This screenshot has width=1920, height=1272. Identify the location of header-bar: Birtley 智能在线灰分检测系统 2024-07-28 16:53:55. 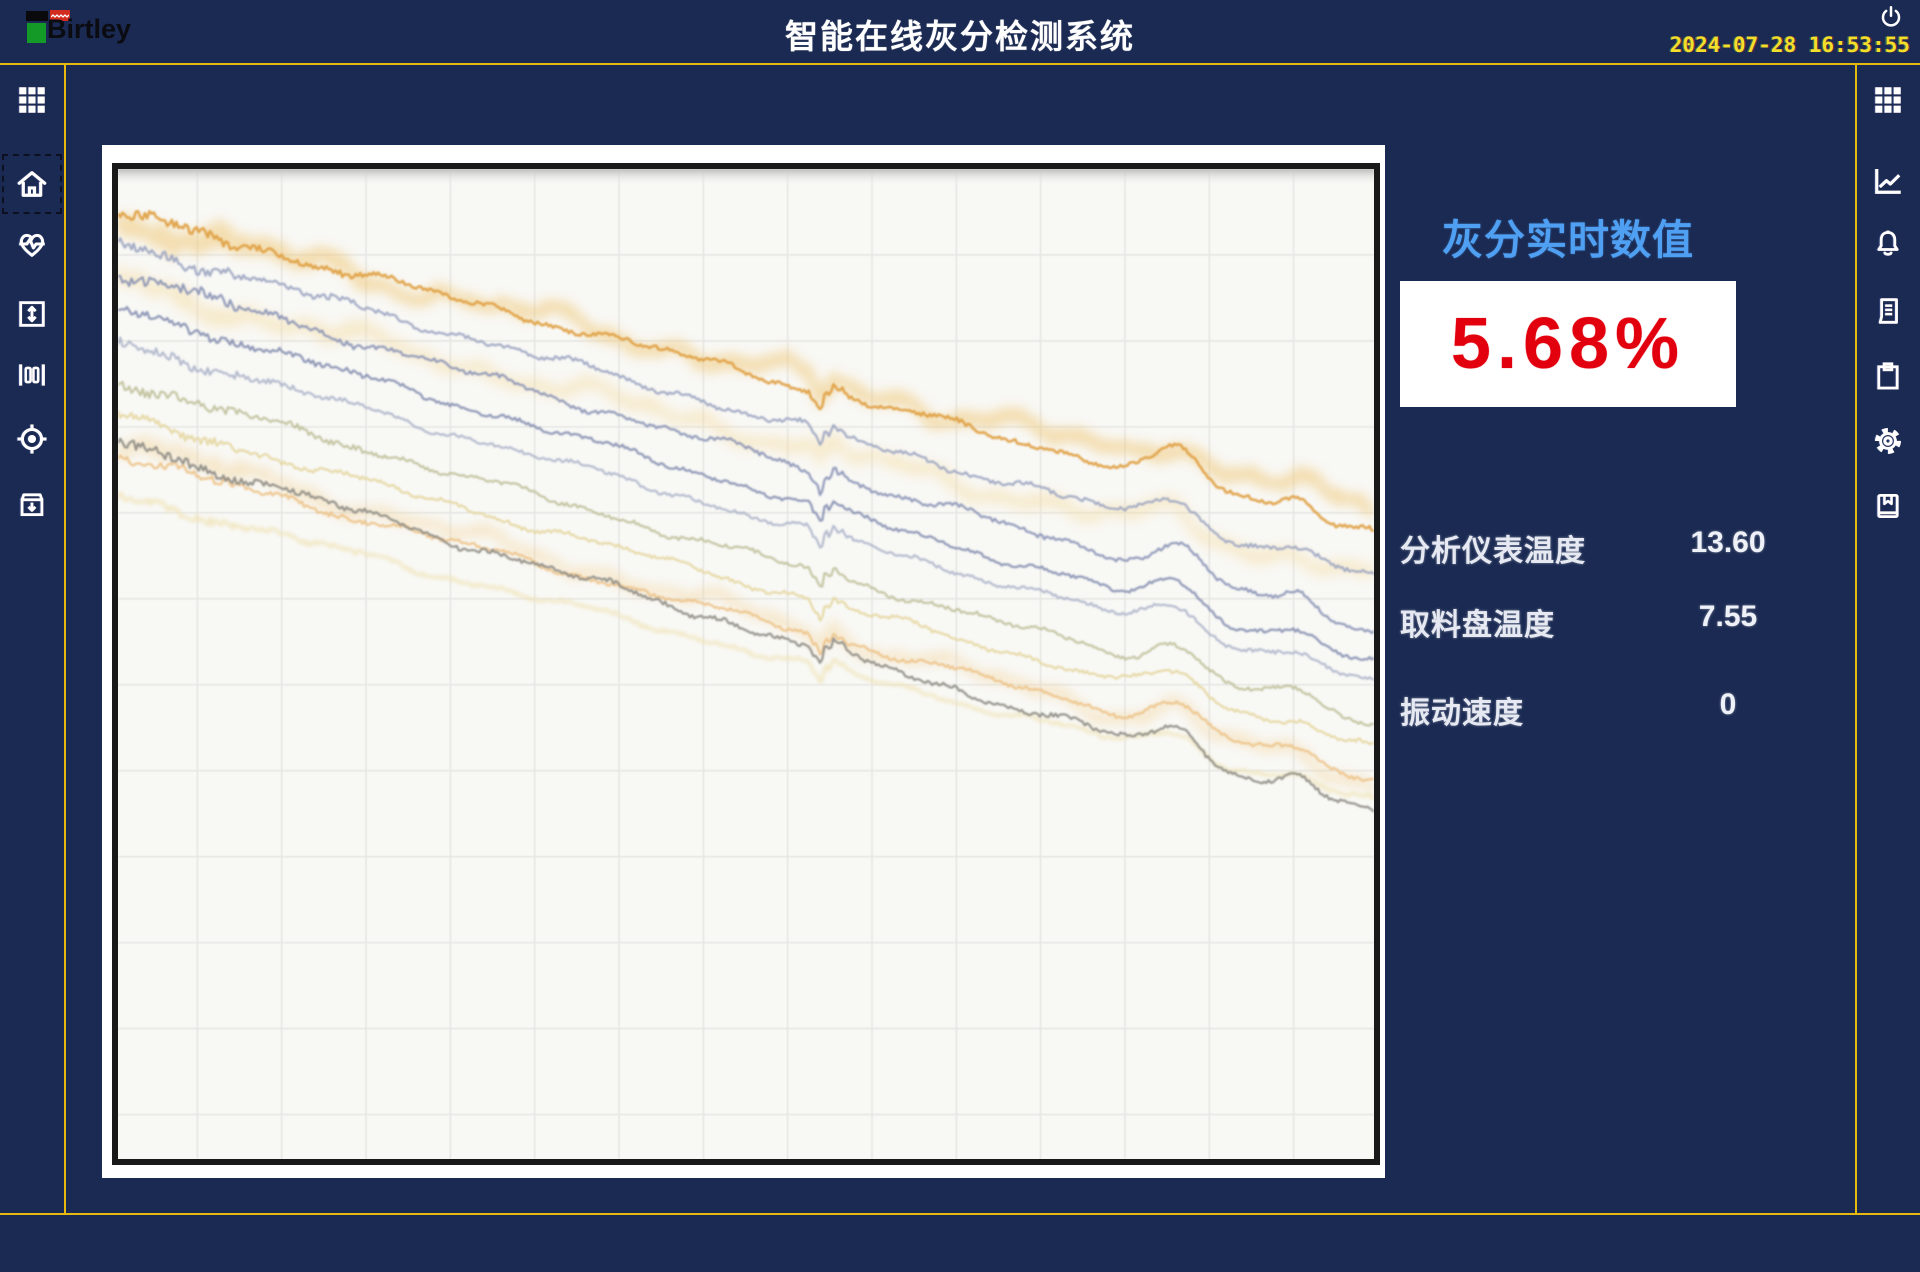
(960, 31).